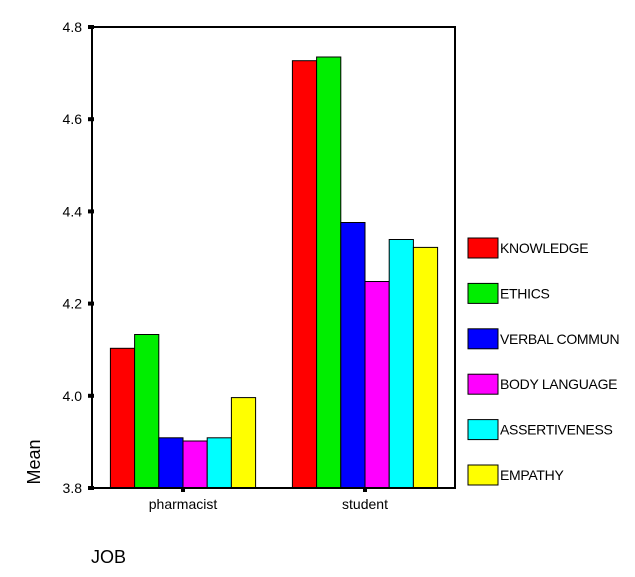 The height and width of the screenshot is (577, 635). Describe the element at coordinates (219, 463) in the screenshot. I see `bar-pharmacist-assertiveness` at that location.